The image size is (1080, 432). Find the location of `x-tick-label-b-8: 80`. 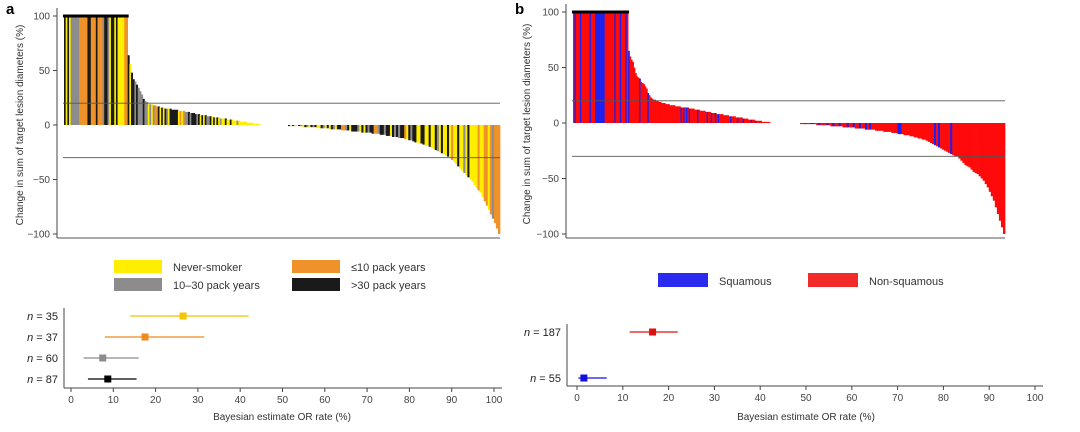

x-tick-label-b-8: 80 is located at coordinates (944, 398).